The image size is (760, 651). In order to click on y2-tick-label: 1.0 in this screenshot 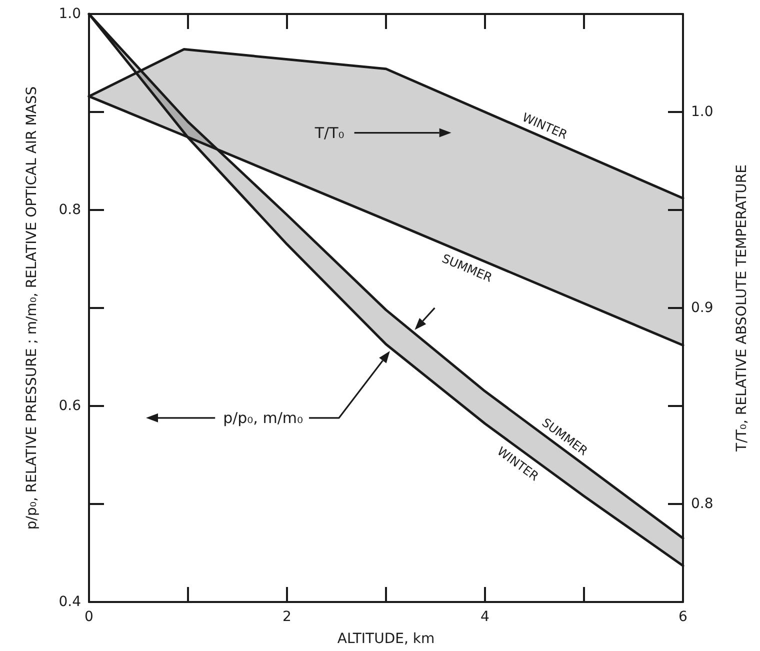, I will do `click(702, 112)`.